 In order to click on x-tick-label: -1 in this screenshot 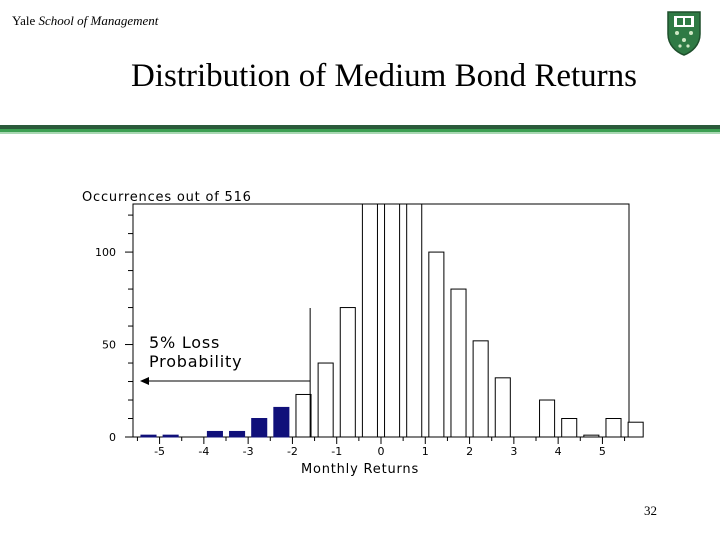, I will do `click(336, 451)`.